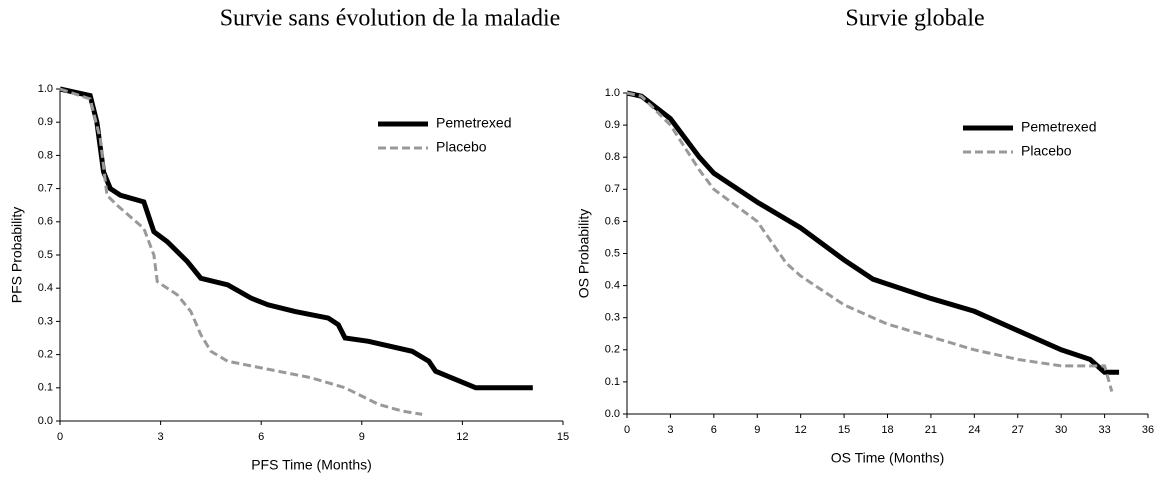  I want to click on x-tick-label: 18, so click(887, 430).